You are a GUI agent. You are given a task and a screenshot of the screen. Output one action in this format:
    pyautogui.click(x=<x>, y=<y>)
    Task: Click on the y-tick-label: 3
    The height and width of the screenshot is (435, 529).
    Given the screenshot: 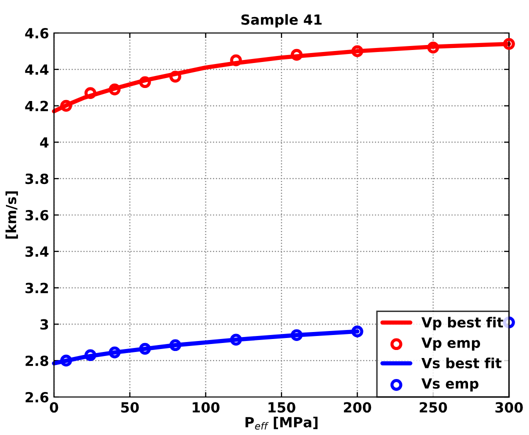 What is the action you would take?
    pyautogui.click(x=44, y=324)
    